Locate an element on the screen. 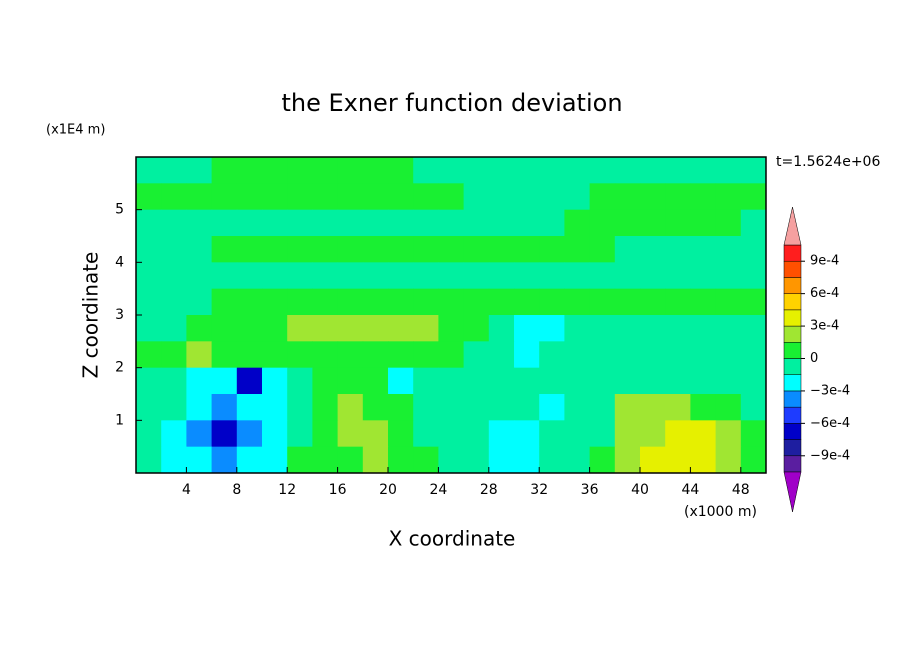  chart-title: the Exner function deviation is located at coordinates (451, 103).